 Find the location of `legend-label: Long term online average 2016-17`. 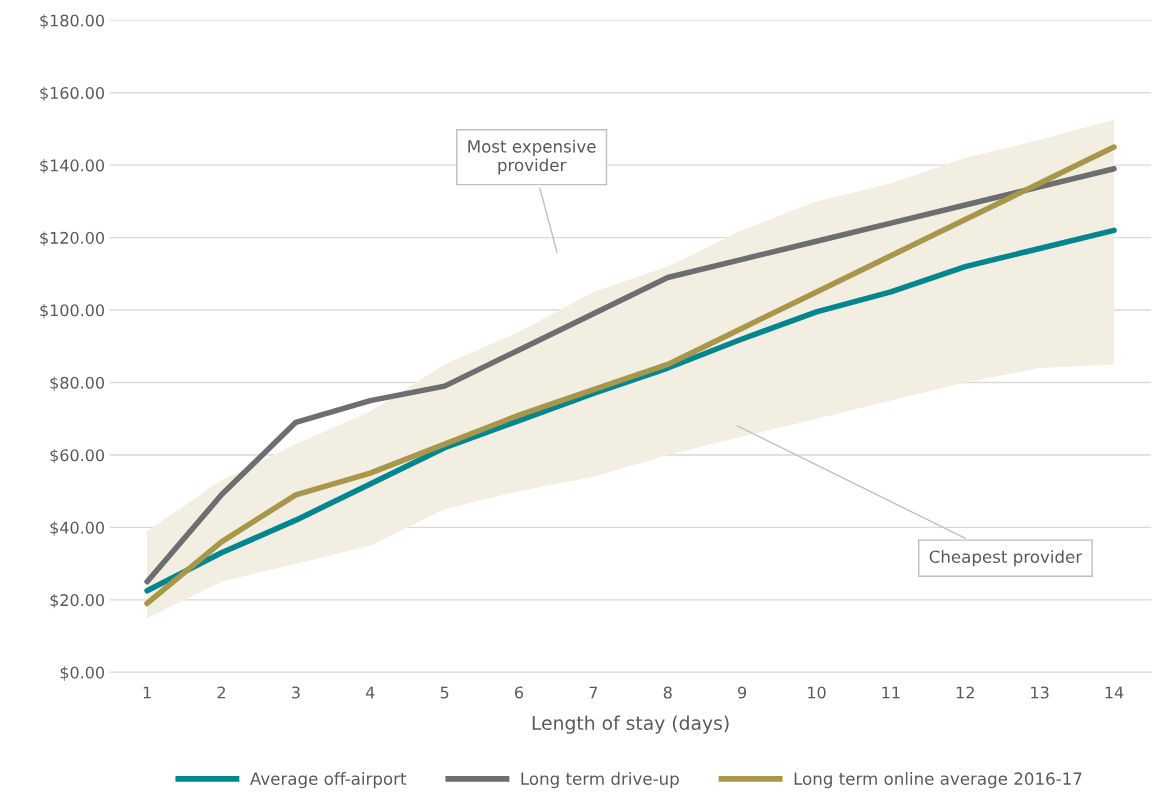

legend-label: Long term online average 2016-17 is located at coordinates (938, 780).